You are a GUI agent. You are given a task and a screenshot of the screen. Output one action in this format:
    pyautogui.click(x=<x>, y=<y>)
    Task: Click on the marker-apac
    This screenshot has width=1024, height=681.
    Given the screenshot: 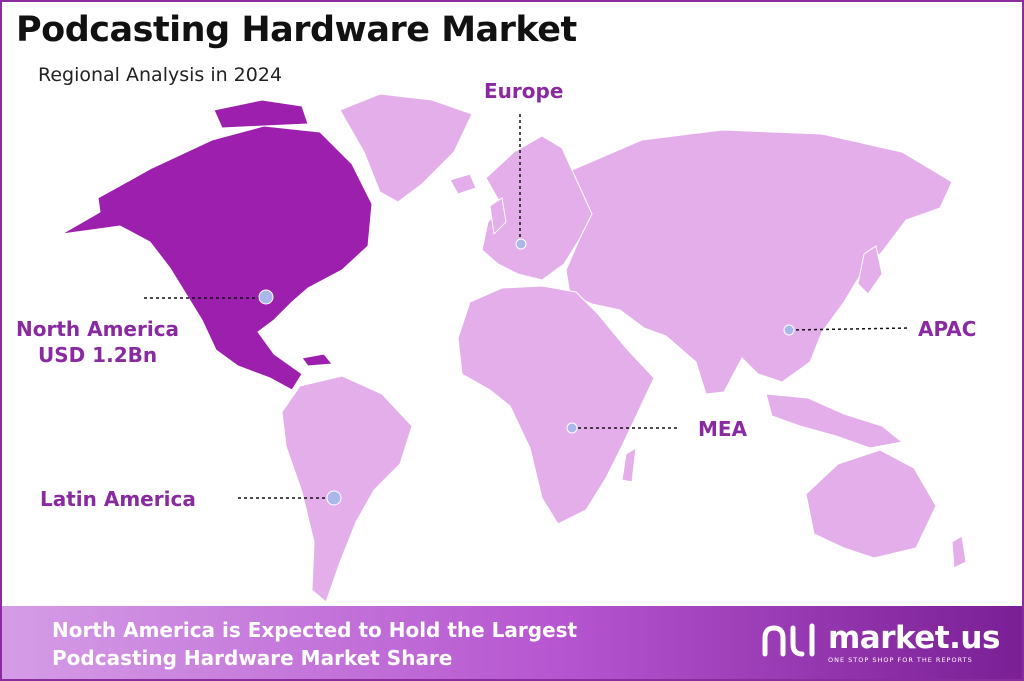 What is the action you would take?
    pyautogui.click(x=789, y=330)
    